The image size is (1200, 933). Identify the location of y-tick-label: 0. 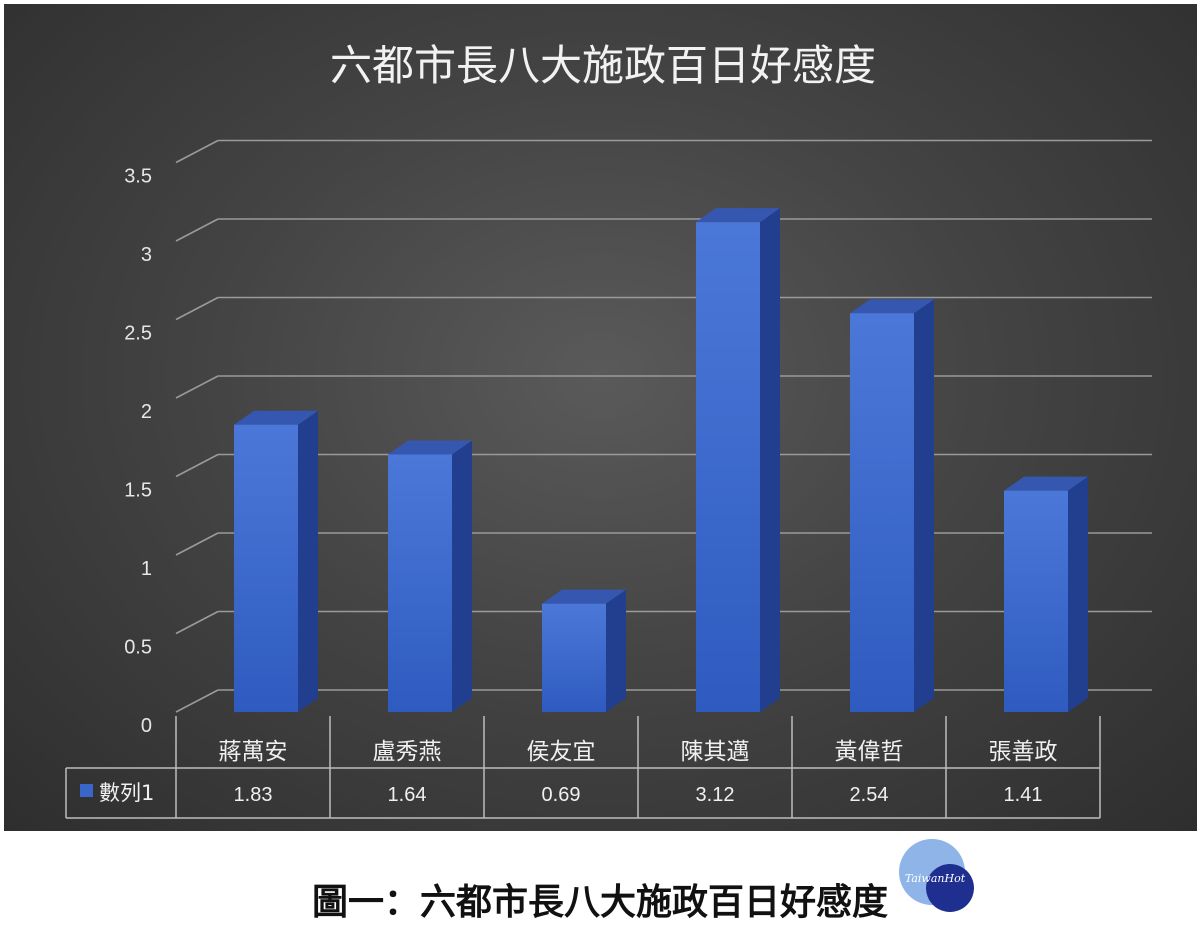
(146, 726).